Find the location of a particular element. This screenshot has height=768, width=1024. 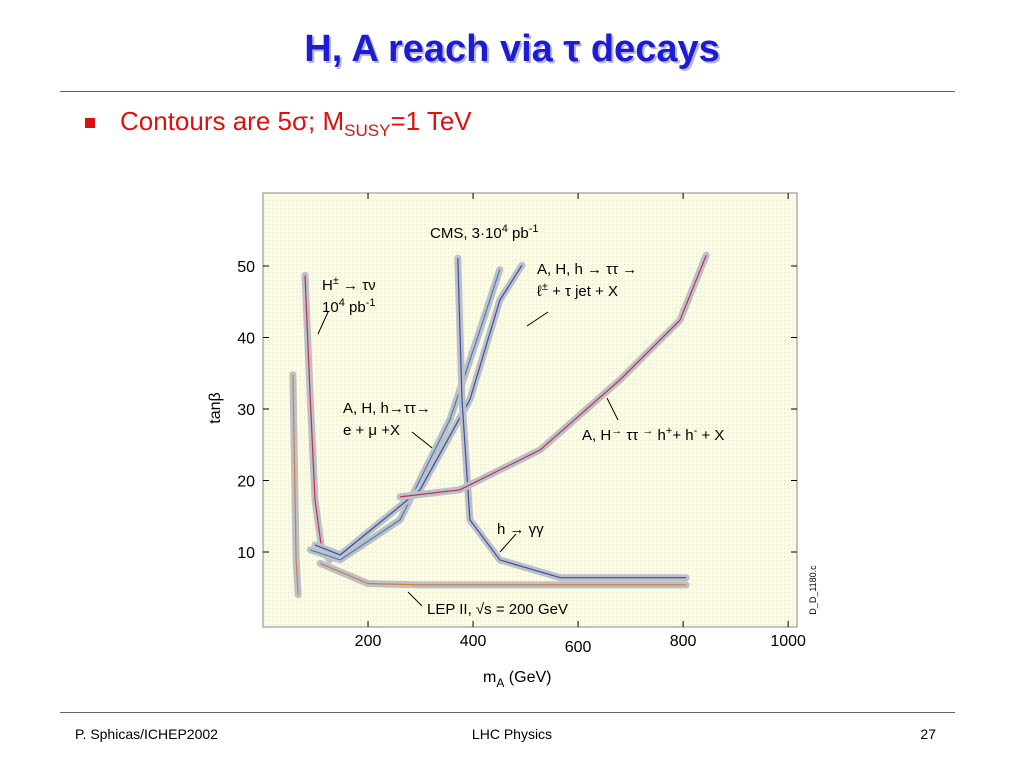

bullet-rest: =1 TeV is located at coordinates (431, 121).